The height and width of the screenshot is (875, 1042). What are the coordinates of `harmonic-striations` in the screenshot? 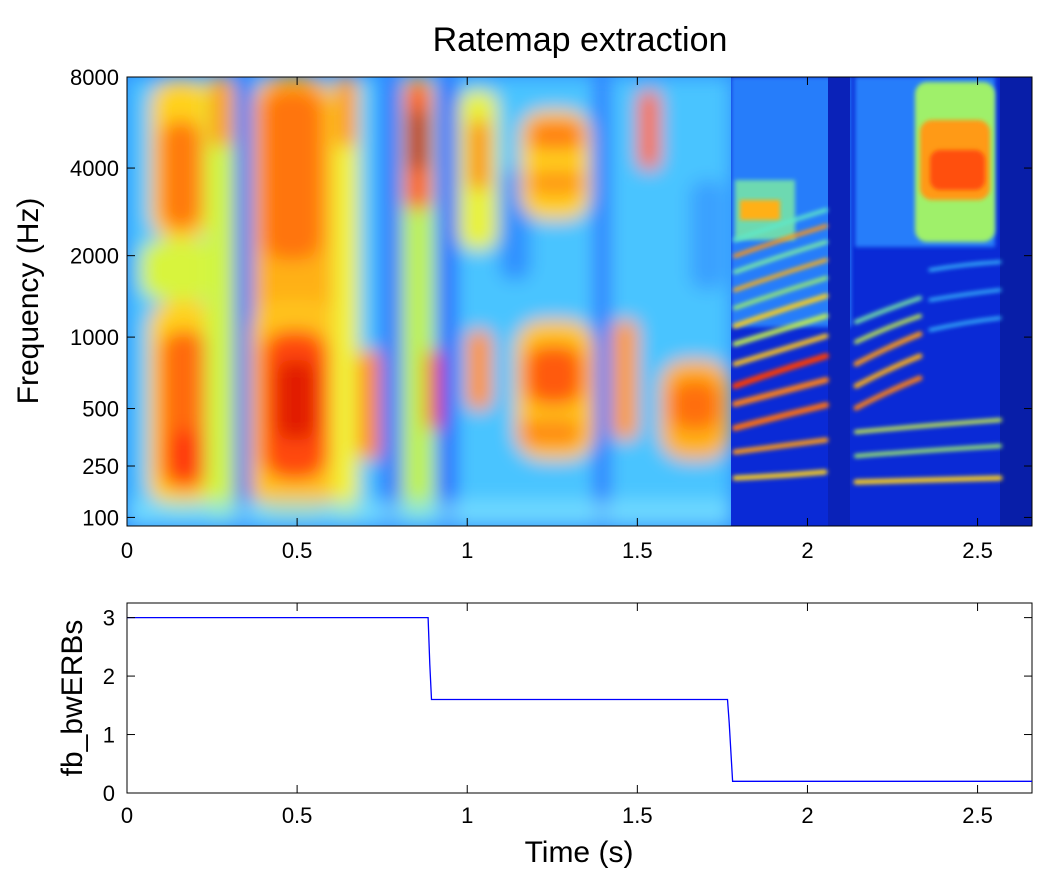 It's located at (867, 346).